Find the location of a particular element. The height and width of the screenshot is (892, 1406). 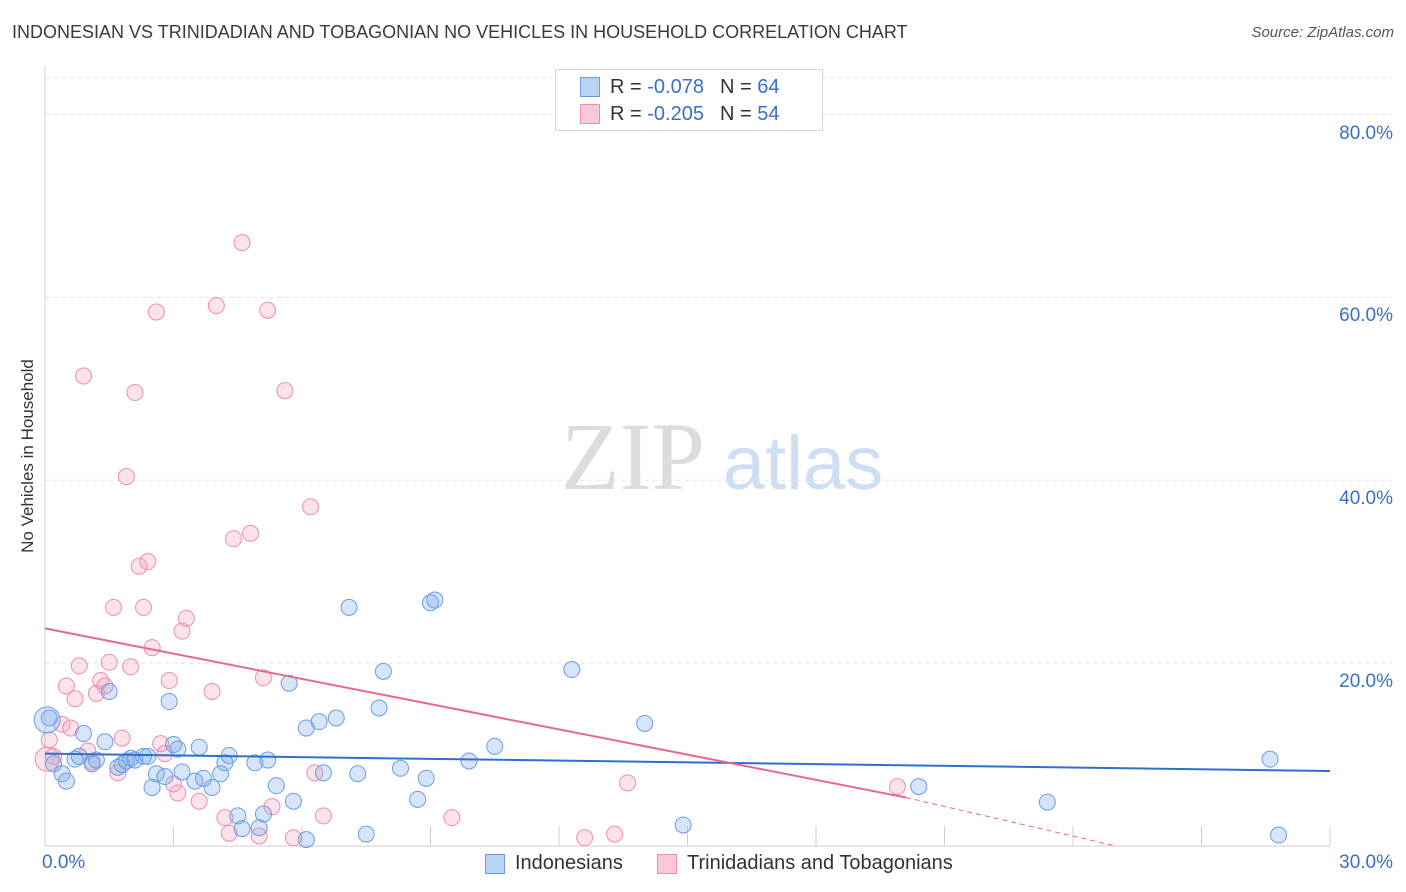

watermark-atlas: atlas is located at coordinates (803, 463).